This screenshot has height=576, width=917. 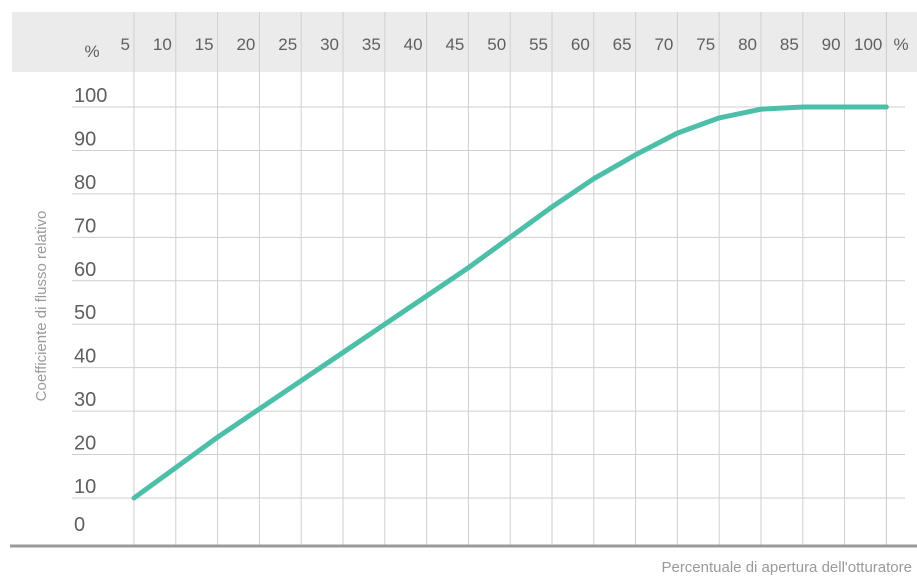 What do you see at coordinates (245, 44) in the screenshot?
I see `x-tick-label: 20` at bounding box center [245, 44].